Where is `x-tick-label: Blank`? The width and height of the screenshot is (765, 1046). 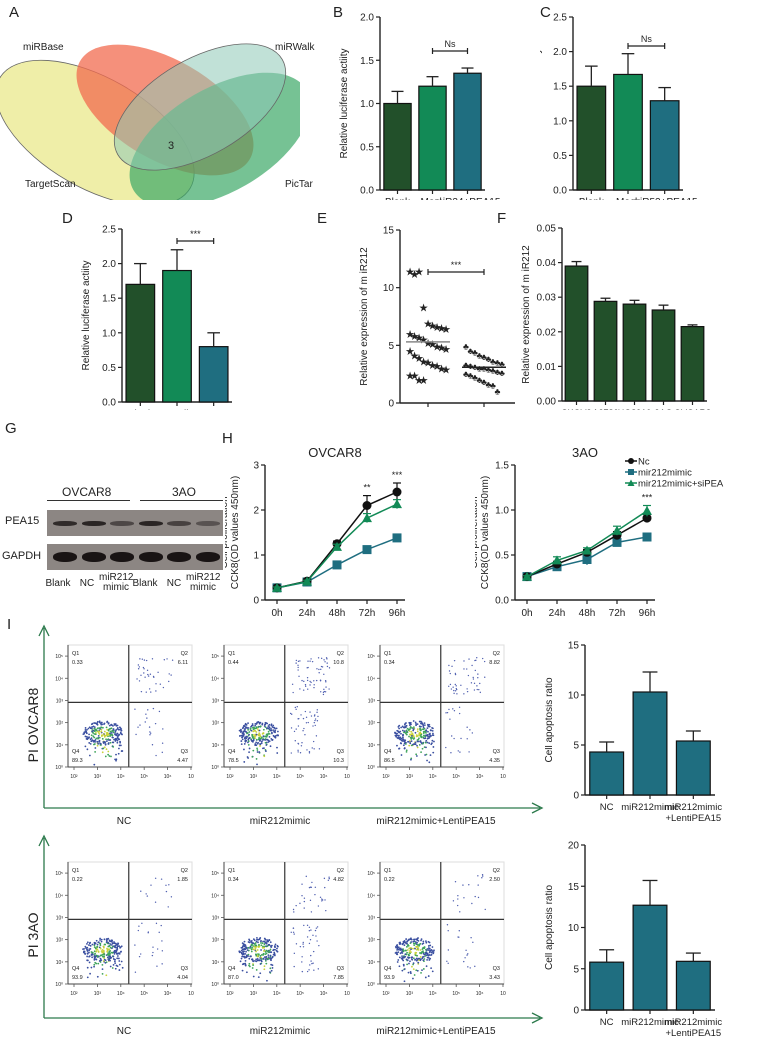
x-tick-label: Blank is located at coordinates (398, 198).